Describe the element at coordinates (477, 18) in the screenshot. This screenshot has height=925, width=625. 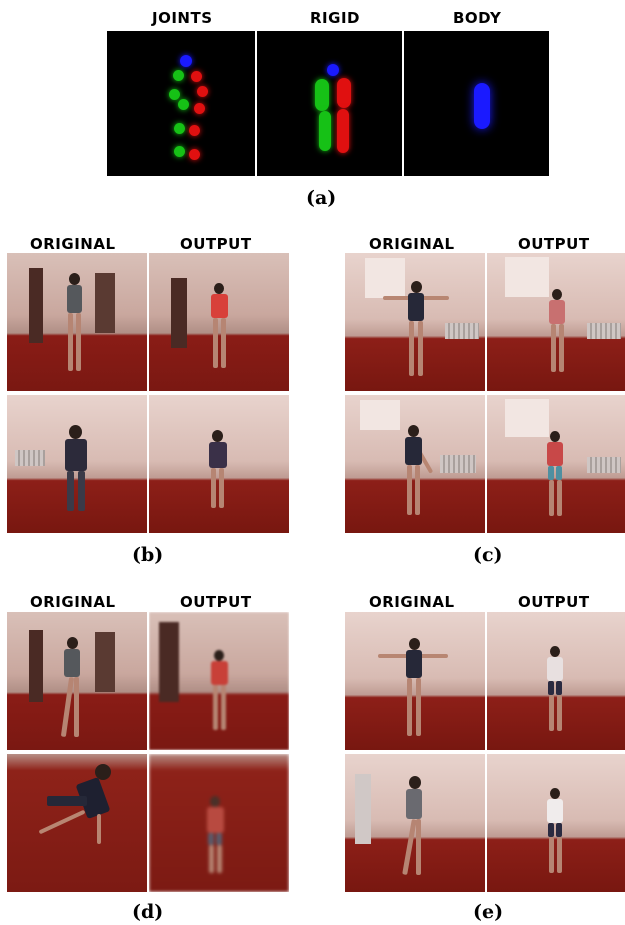
I see `label-body: BODY` at that location.